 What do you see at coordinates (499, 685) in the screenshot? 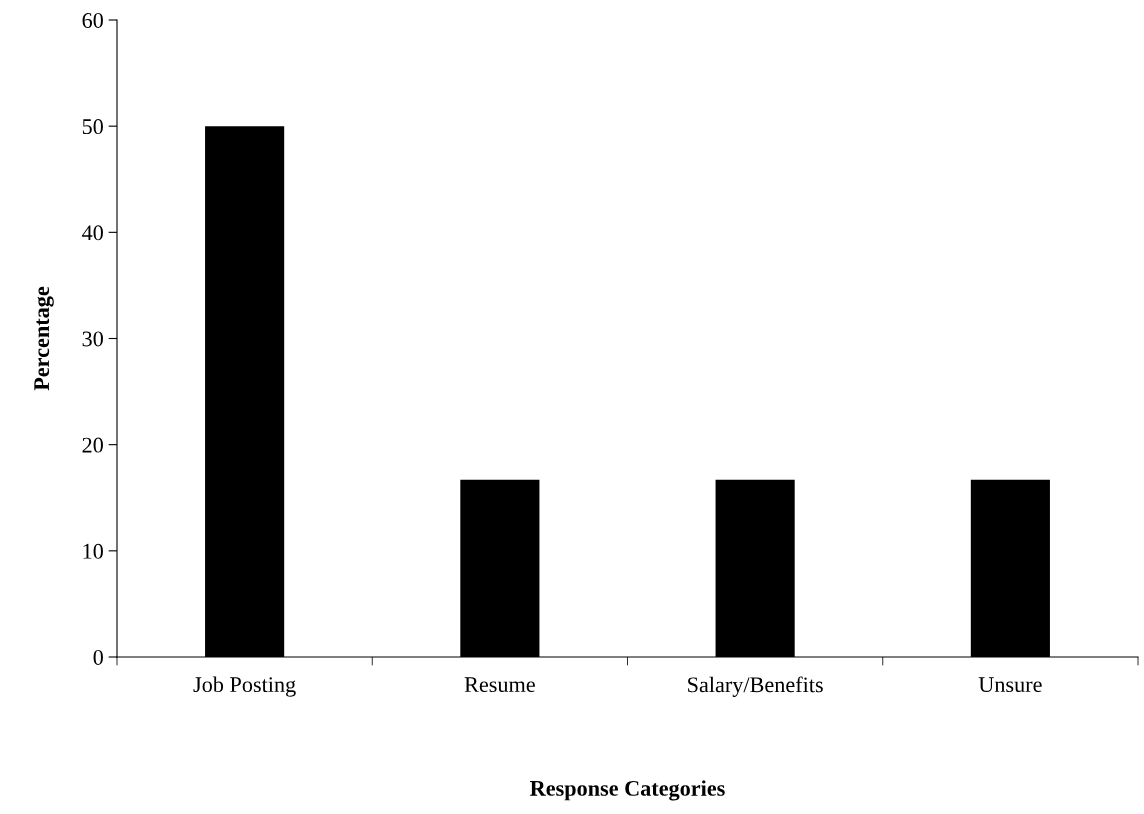
I see `x-tick-label: Resume` at bounding box center [499, 685].